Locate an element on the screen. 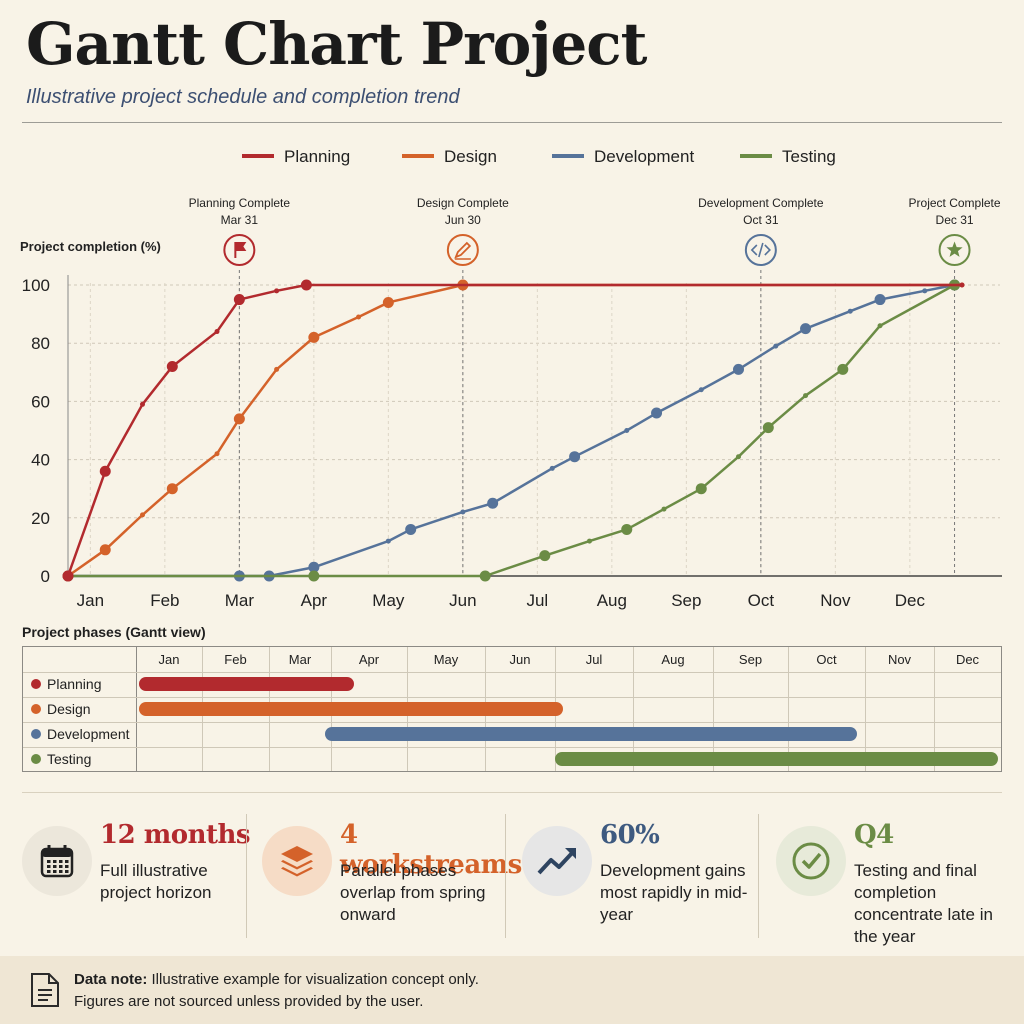  gantt-month-header: Oct is located at coordinates (826, 659).